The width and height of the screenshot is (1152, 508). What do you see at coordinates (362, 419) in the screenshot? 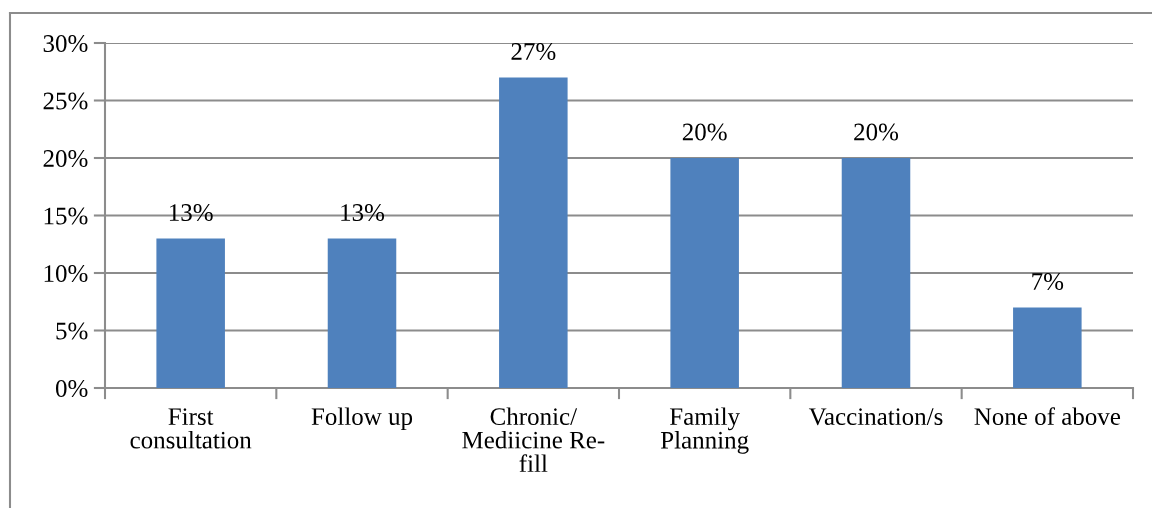
I see `x-tick-label: Follow up` at bounding box center [362, 419].